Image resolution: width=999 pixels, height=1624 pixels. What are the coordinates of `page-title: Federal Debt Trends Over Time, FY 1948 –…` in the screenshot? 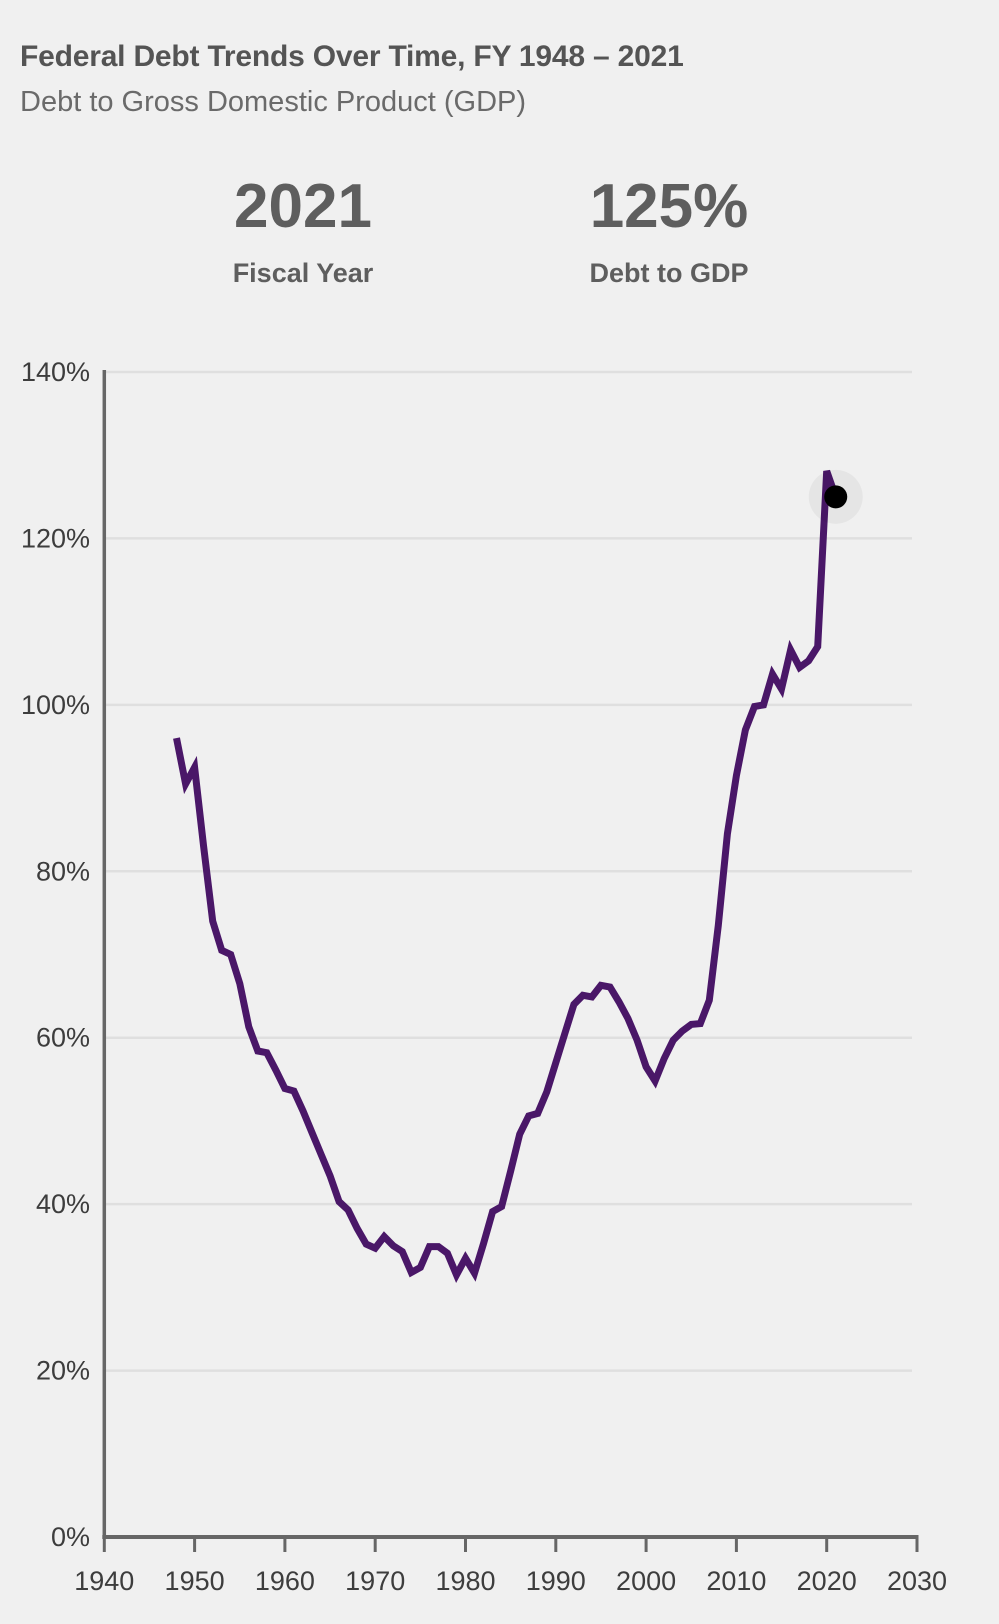 It's located at (352, 56).